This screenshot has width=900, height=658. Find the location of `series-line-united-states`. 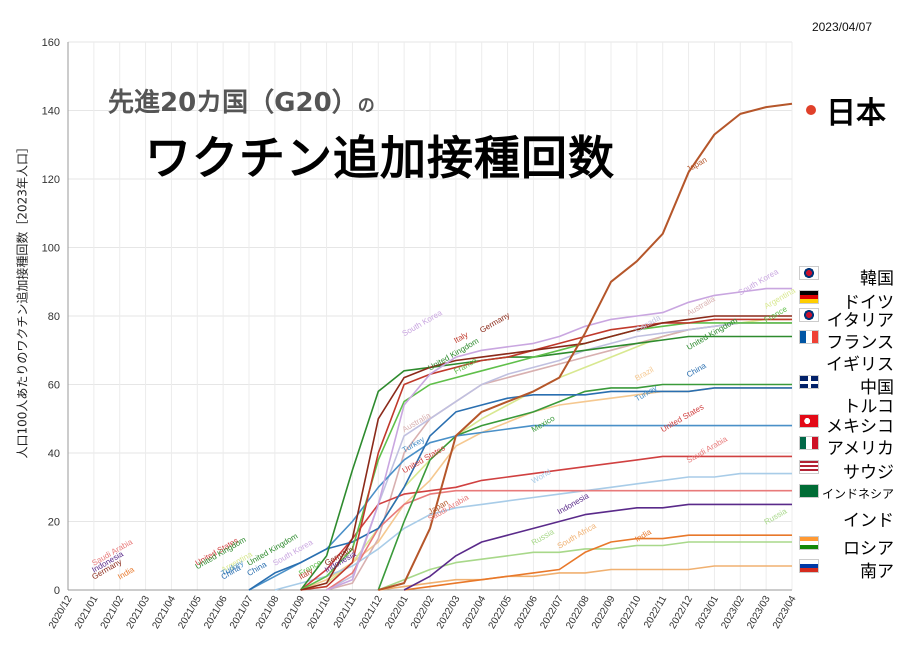

series-line-united-states is located at coordinates (546, 523).